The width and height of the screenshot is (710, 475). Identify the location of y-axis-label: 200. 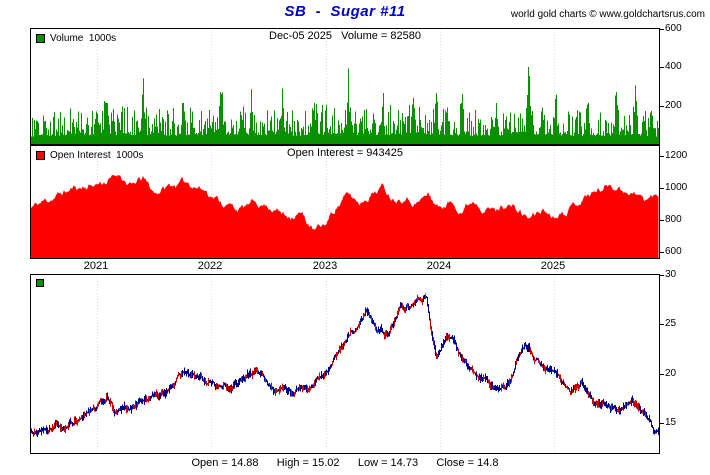
(673, 105).